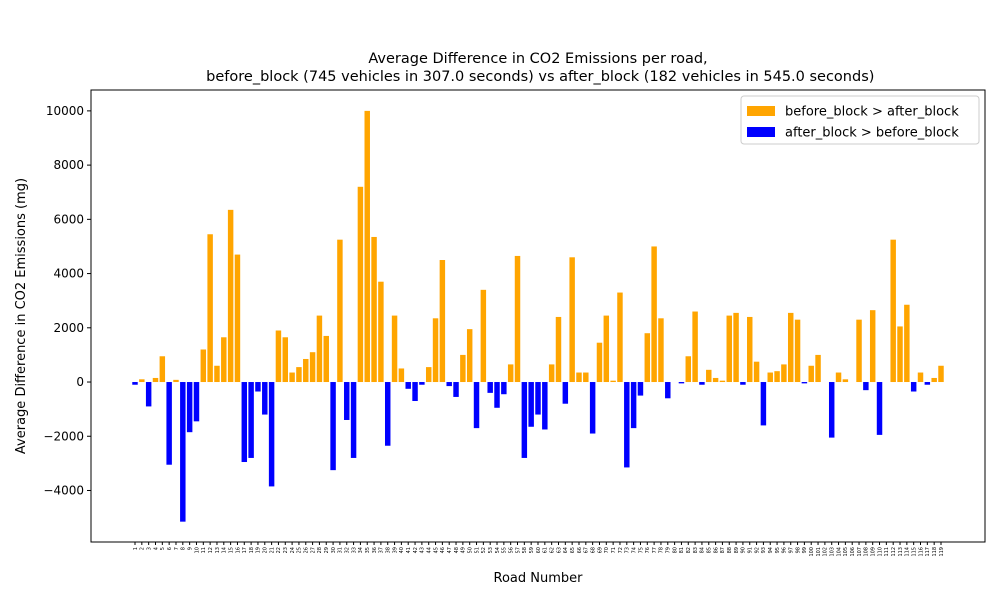 The width and height of the screenshot is (1000, 600). I want to click on x-tick-label: 111, so click(887, 552).